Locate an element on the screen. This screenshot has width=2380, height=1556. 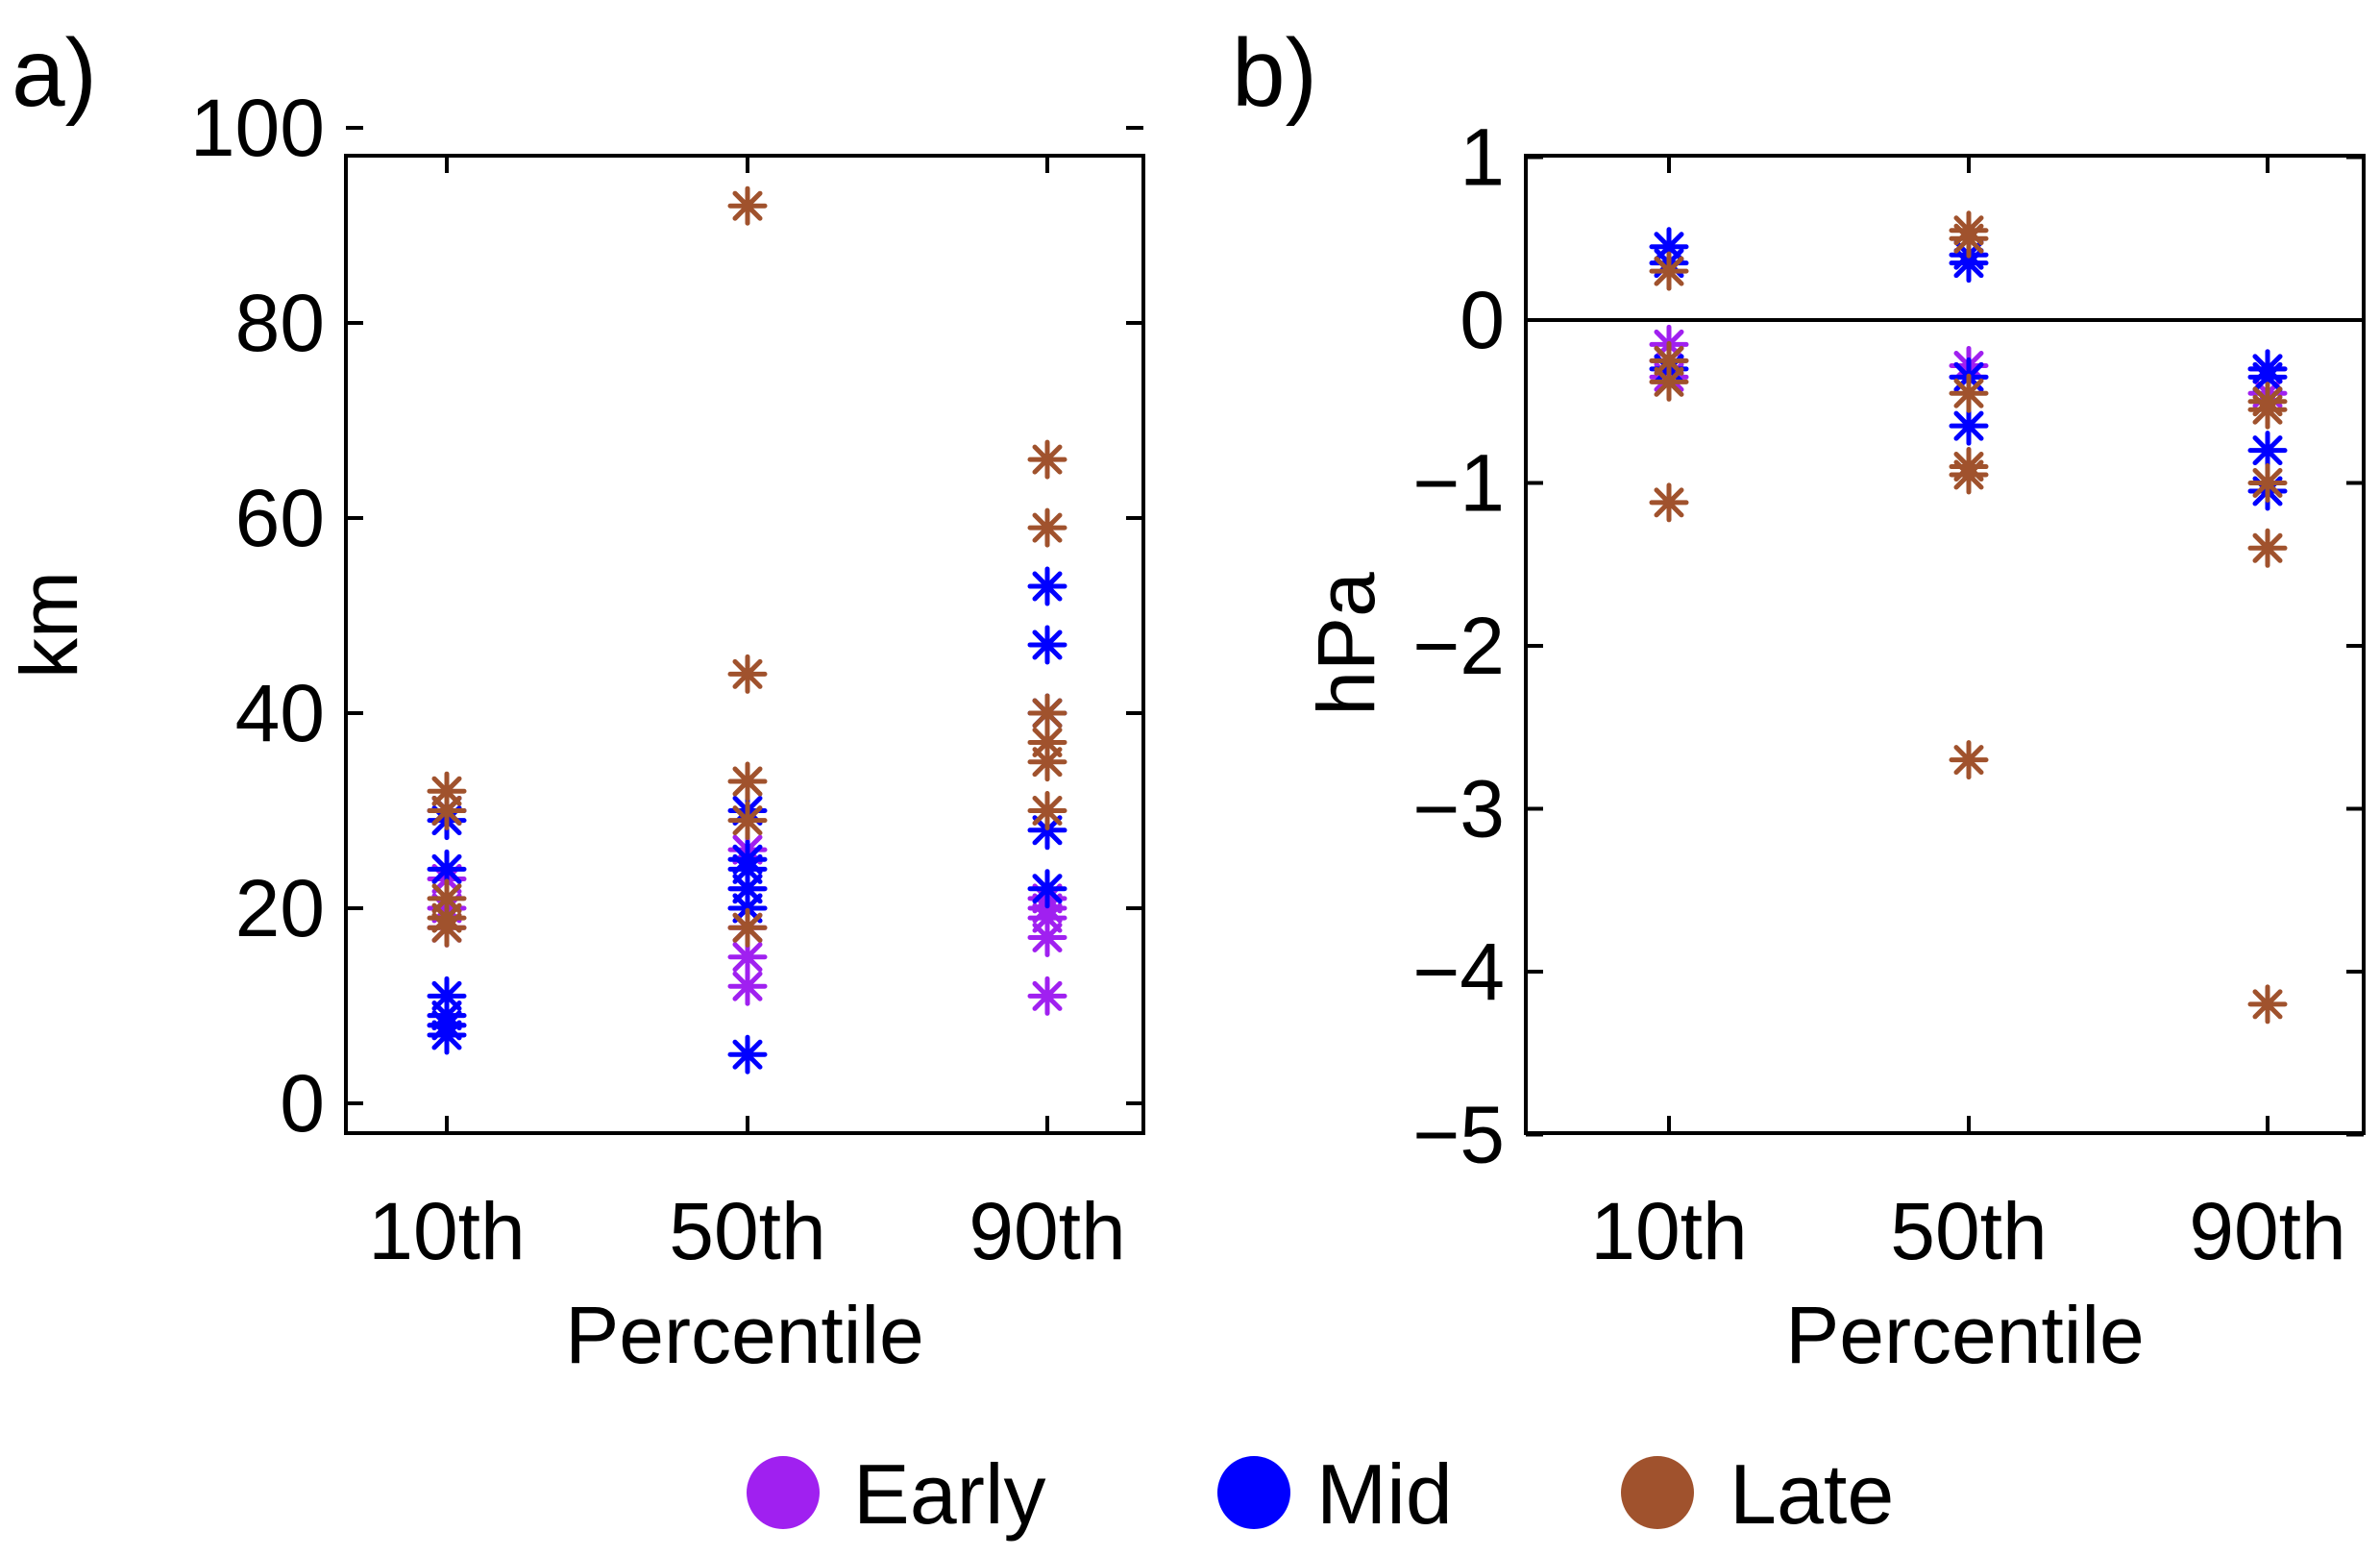
y-tick-label: −4 is located at coordinates (1458, 972).